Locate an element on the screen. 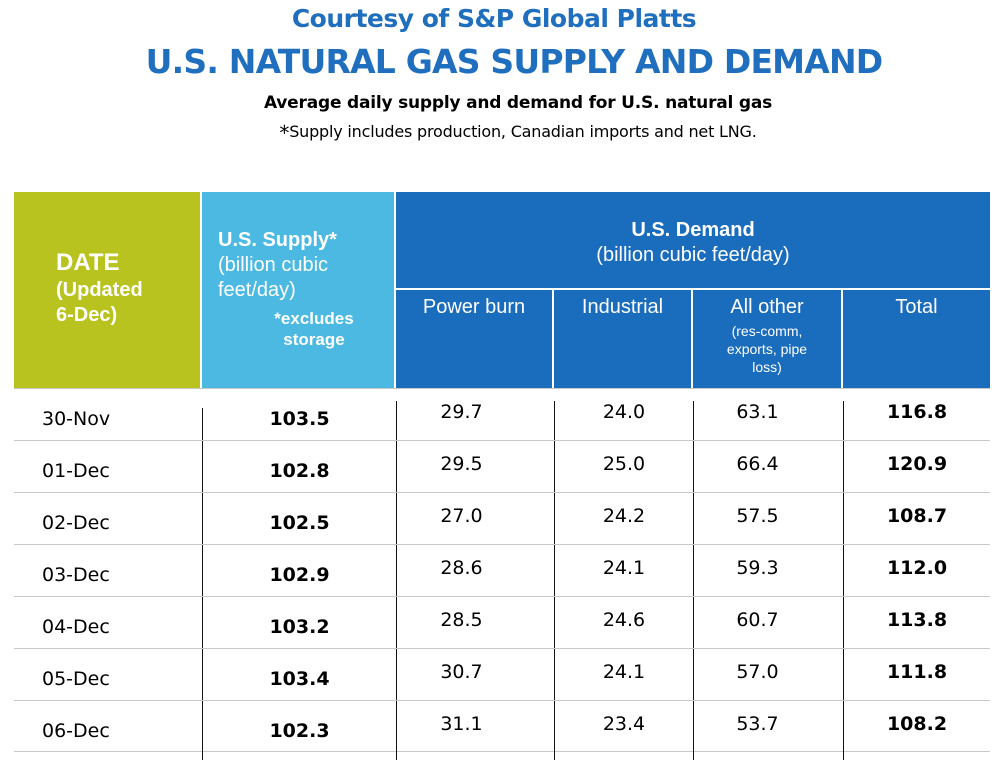 This screenshot has height=760, width=1008. table-row: 05-Dec 103.4 30.7 24.1 57.0 111.8 is located at coordinates (502, 684).